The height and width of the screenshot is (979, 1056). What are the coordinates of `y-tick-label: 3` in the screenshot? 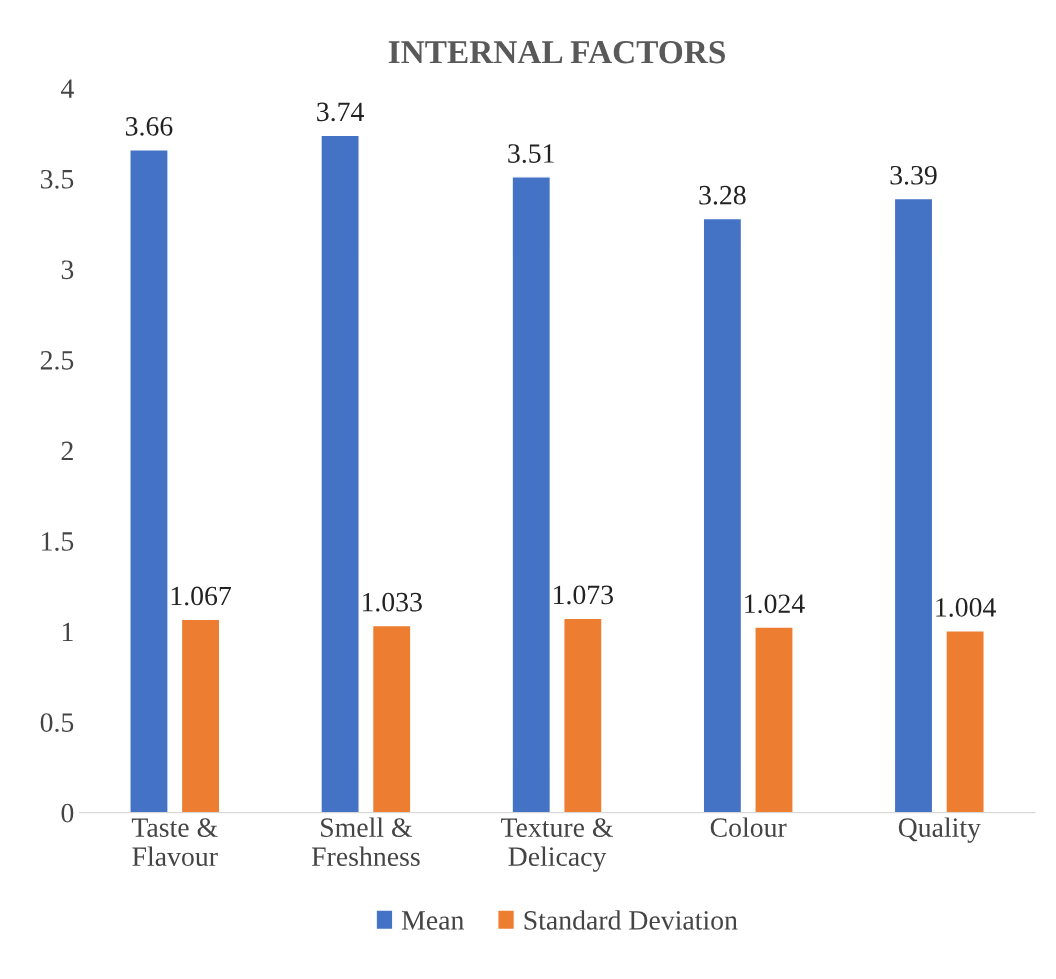 It's located at (67, 270).